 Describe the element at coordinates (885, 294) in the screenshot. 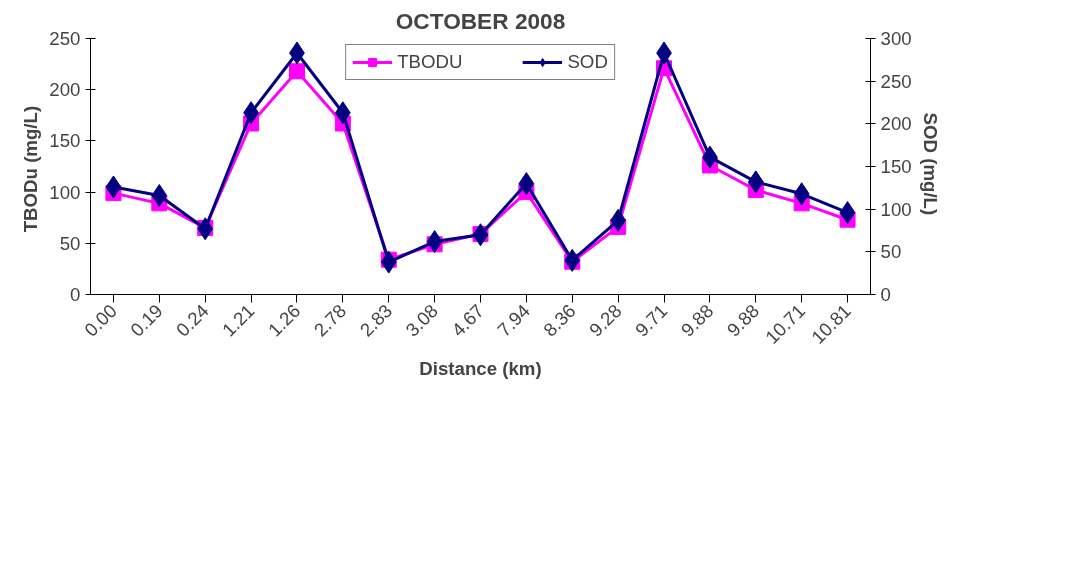

I see `y2-tick-label: 0` at that location.